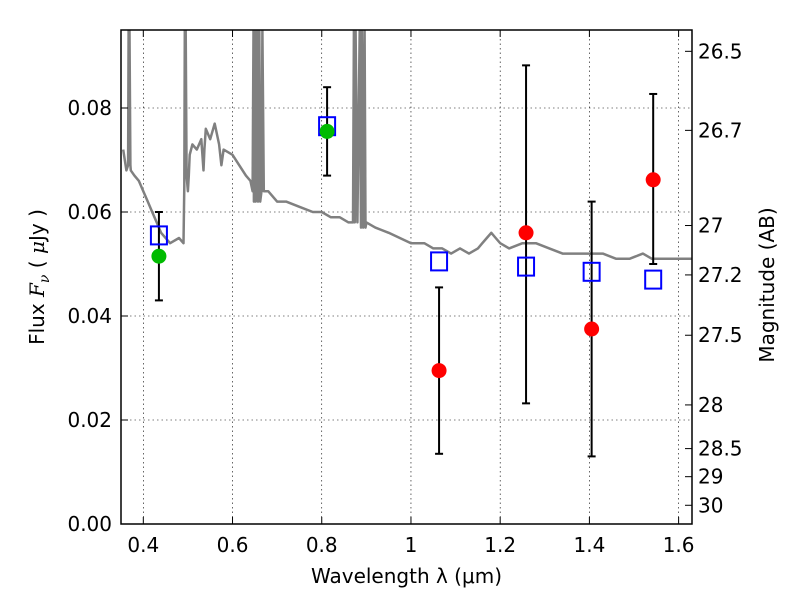  Describe the element at coordinates (720, 130) in the screenshot. I see `right-tick-label: 26.7` at that location.